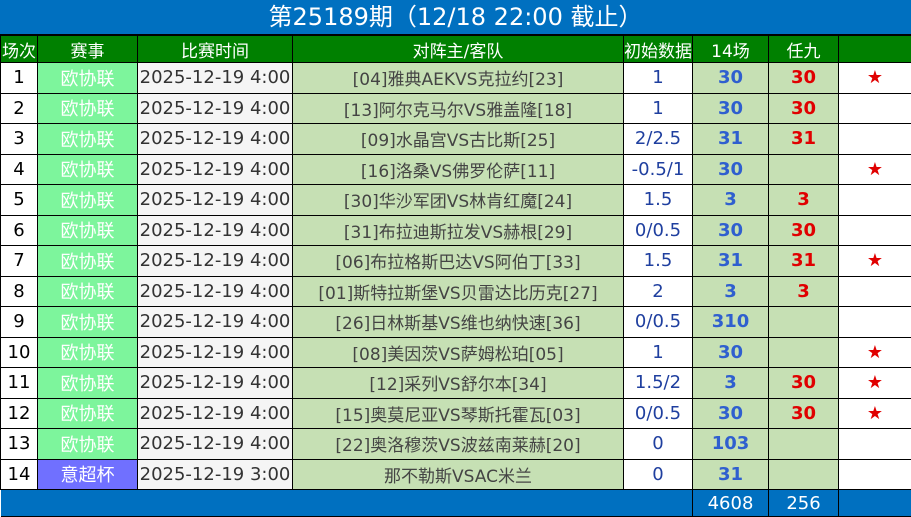 The image size is (911, 517). I want to click on match-number: 1, so click(19, 78).